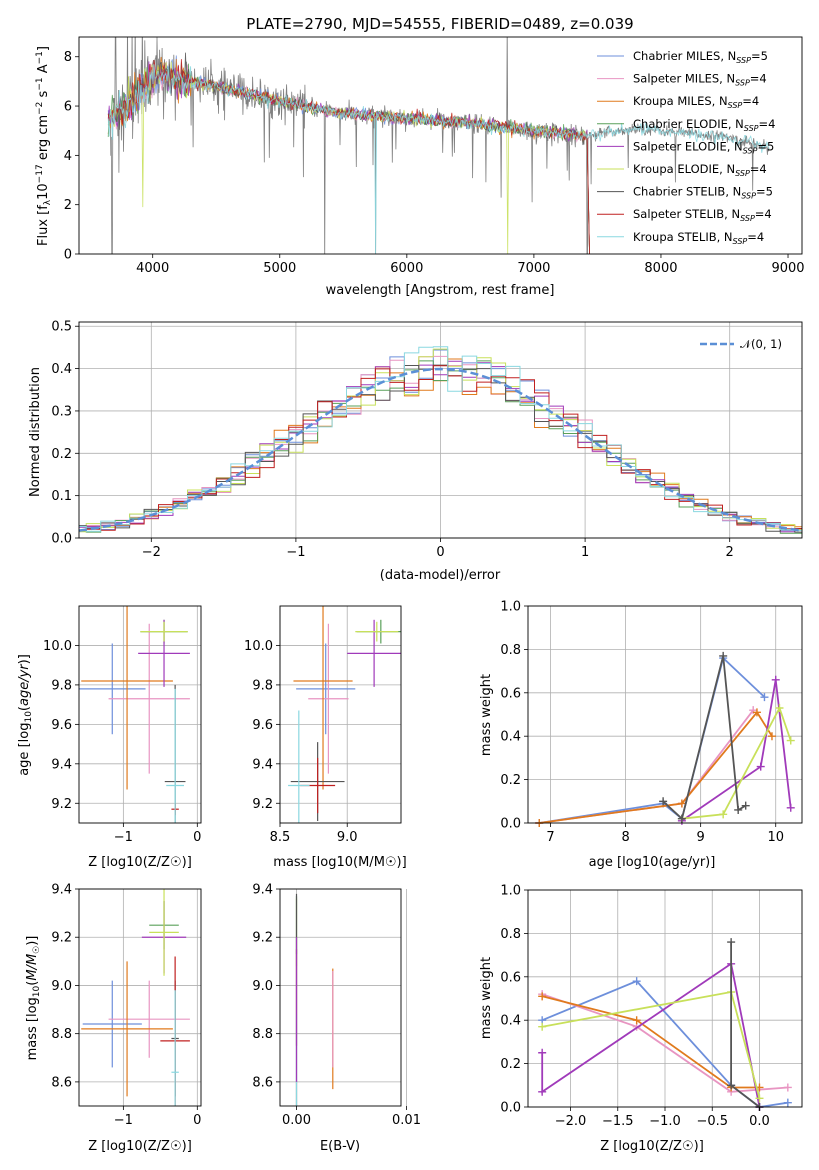 This screenshot has height=1170, width=819. What do you see at coordinates (440, 449) in the screenshot?
I see `gaussian-curve` at bounding box center [440, 449].